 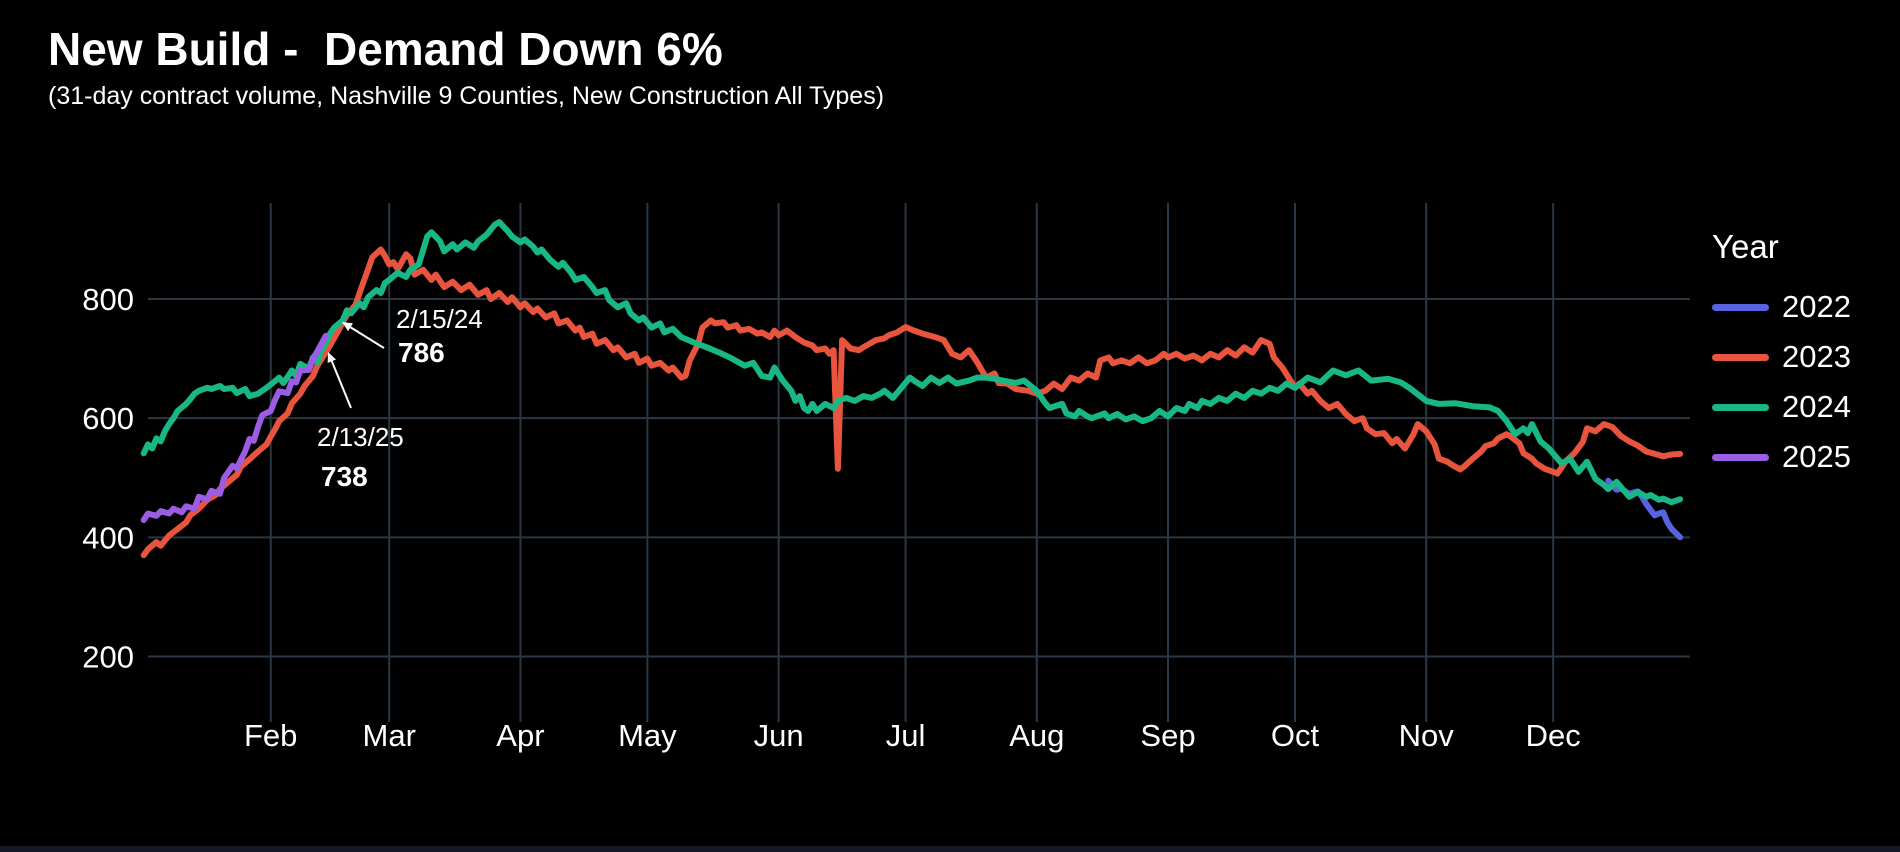 I want to click on legend-swatch-2025, so click(x=1740, y=457).